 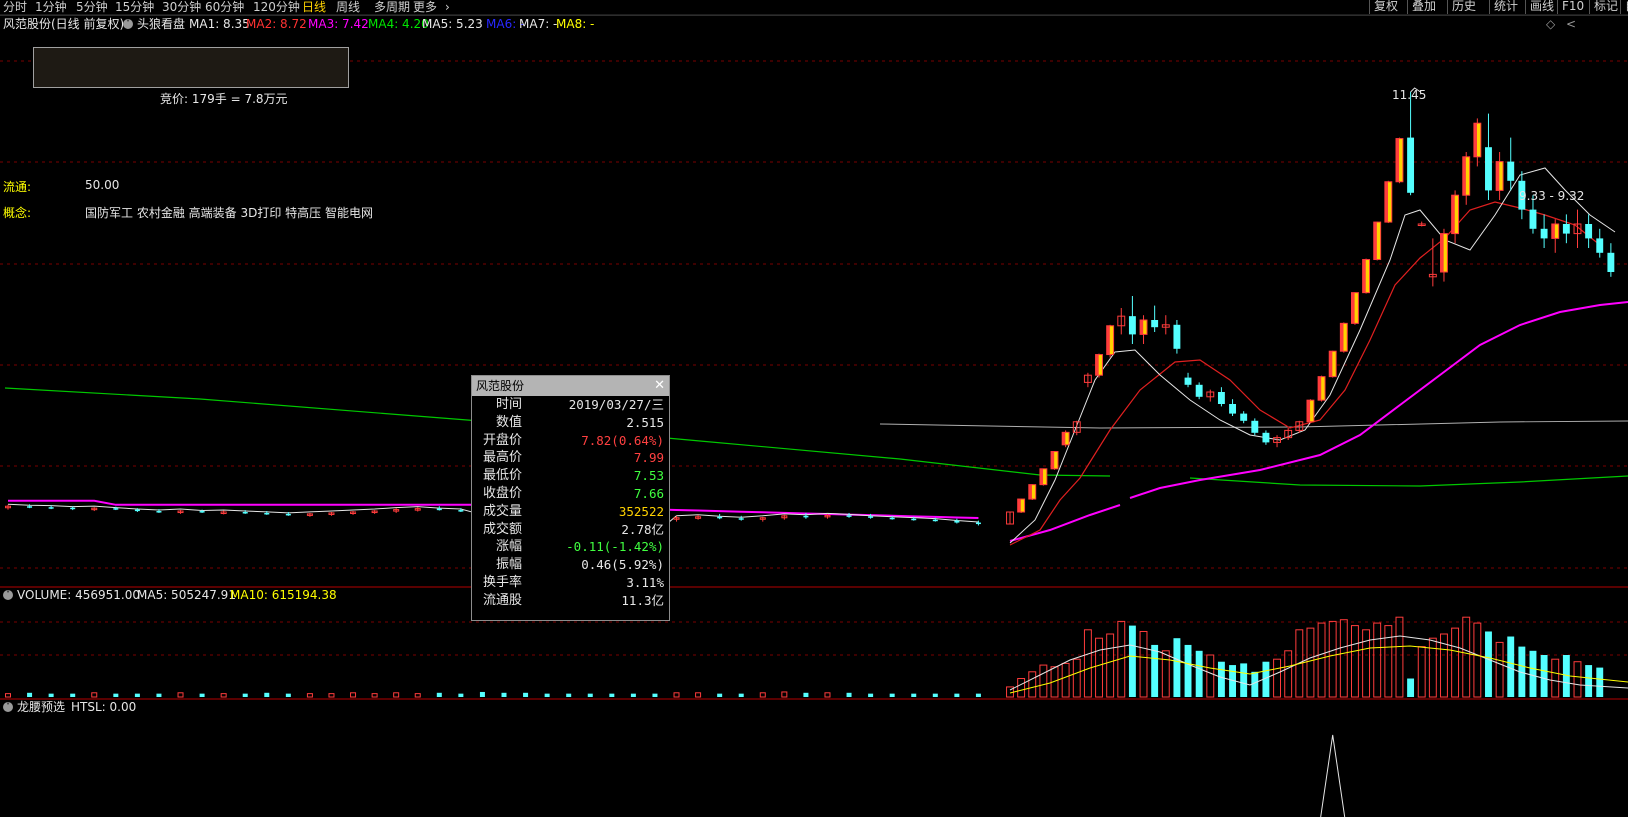 What do you see at coordinates (447, 7) in the screenshot?
I see `more-arrow-icon: ›` at bounding box center [447, 7].